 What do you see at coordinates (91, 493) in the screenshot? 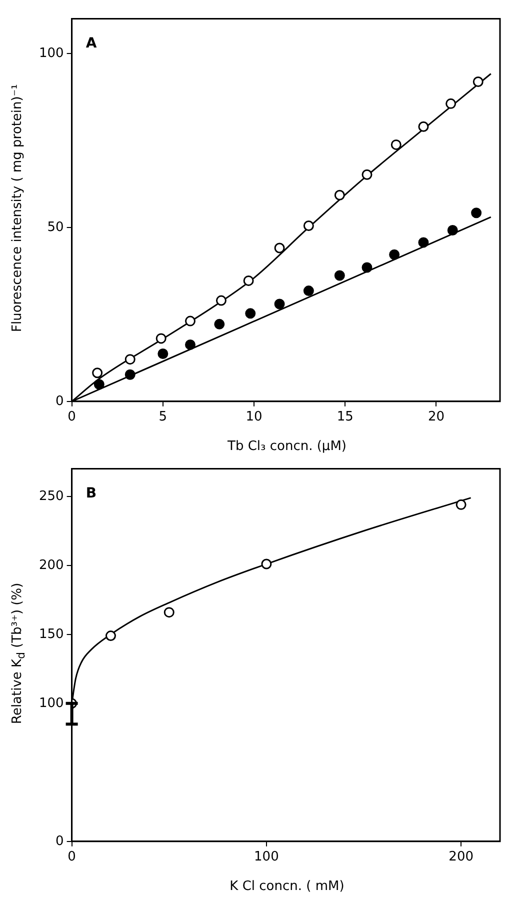
I see `annotation: B` at bounding box center [91, 493].